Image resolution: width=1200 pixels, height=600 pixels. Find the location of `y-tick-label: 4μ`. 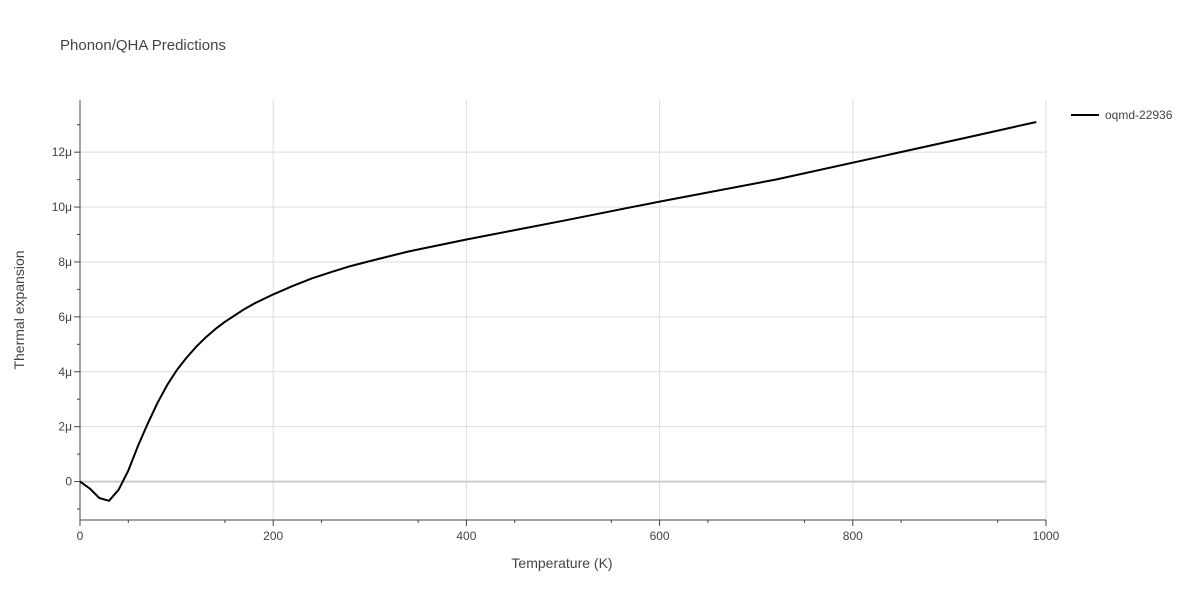

y-tick-label: 4μ is located at coordinates (65, 372).